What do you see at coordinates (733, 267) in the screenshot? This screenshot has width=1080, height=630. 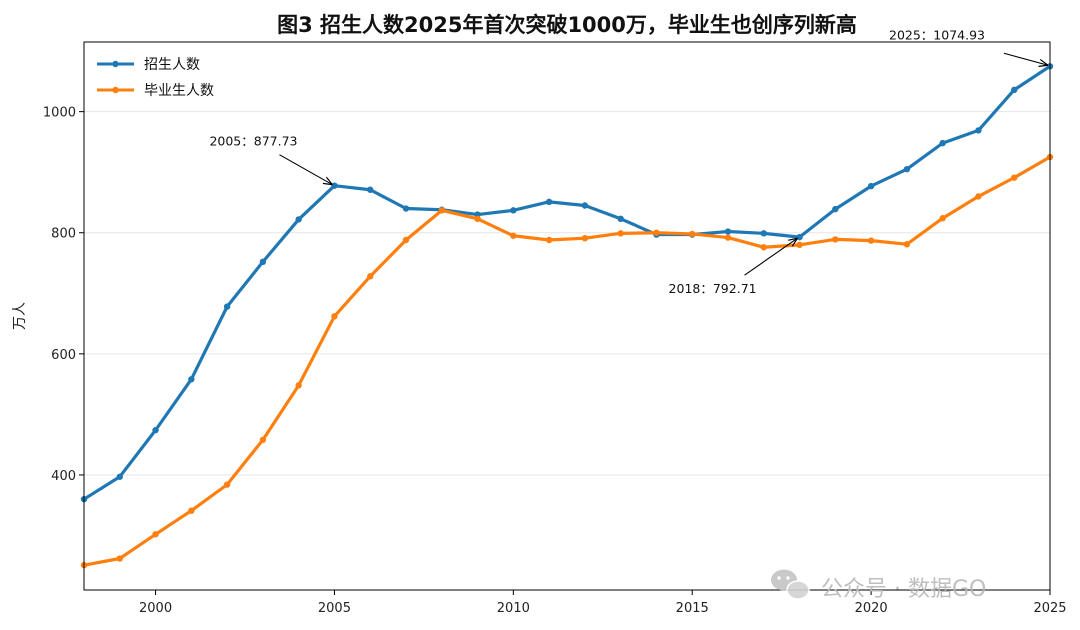 I see `annotation-1: 2018：792.71` at bounding box center [733, 267].